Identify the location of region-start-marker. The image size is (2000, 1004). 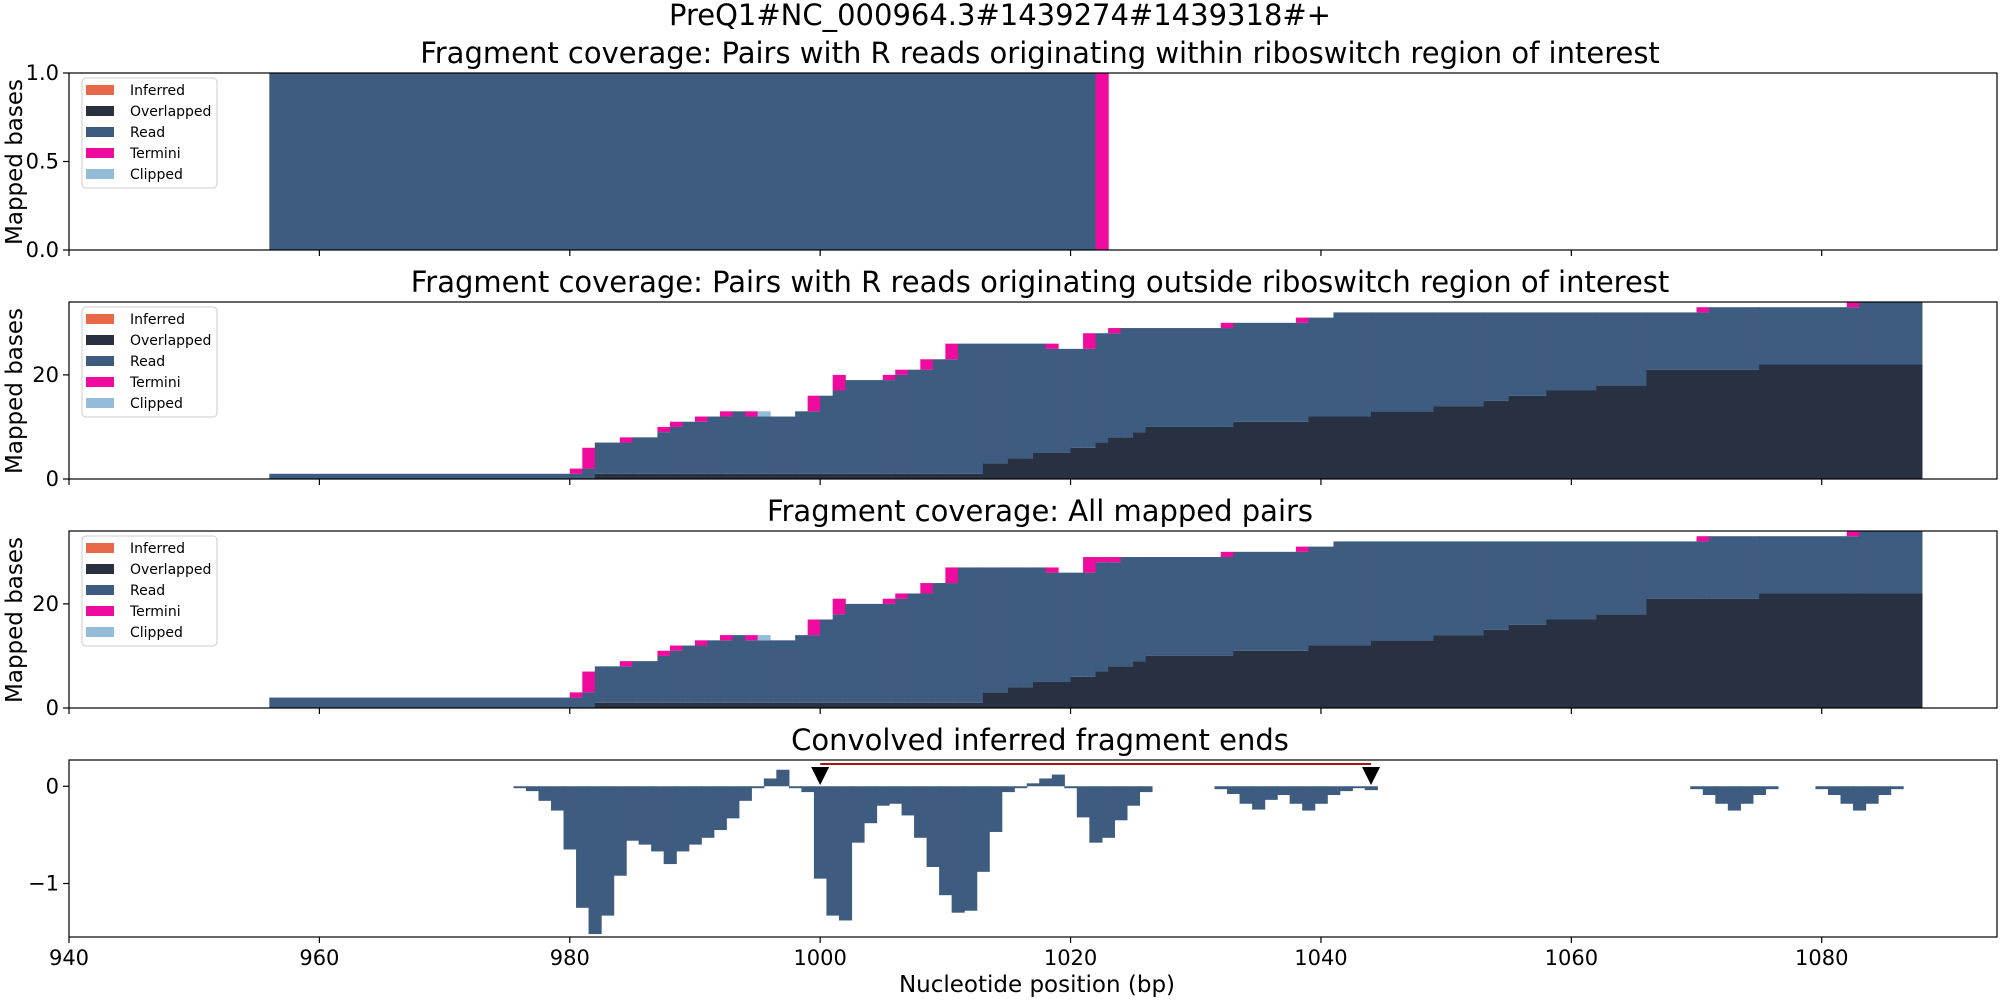
(820, 776).